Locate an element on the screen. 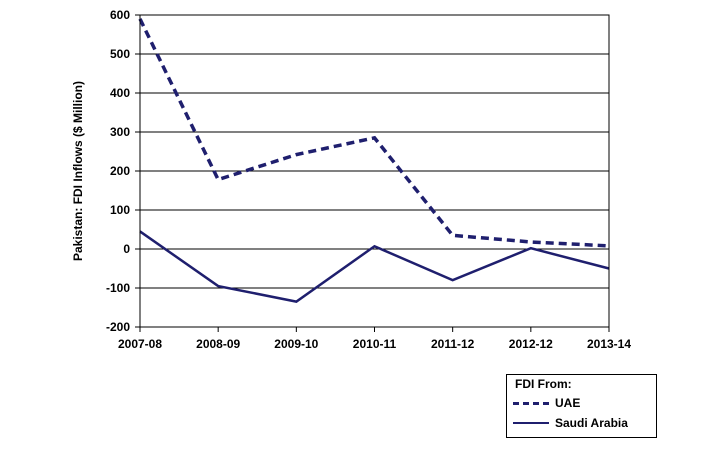 This screenshot has height=456, width=714. x-tick-label: 2007-08 is located at coordinates (140, 344).